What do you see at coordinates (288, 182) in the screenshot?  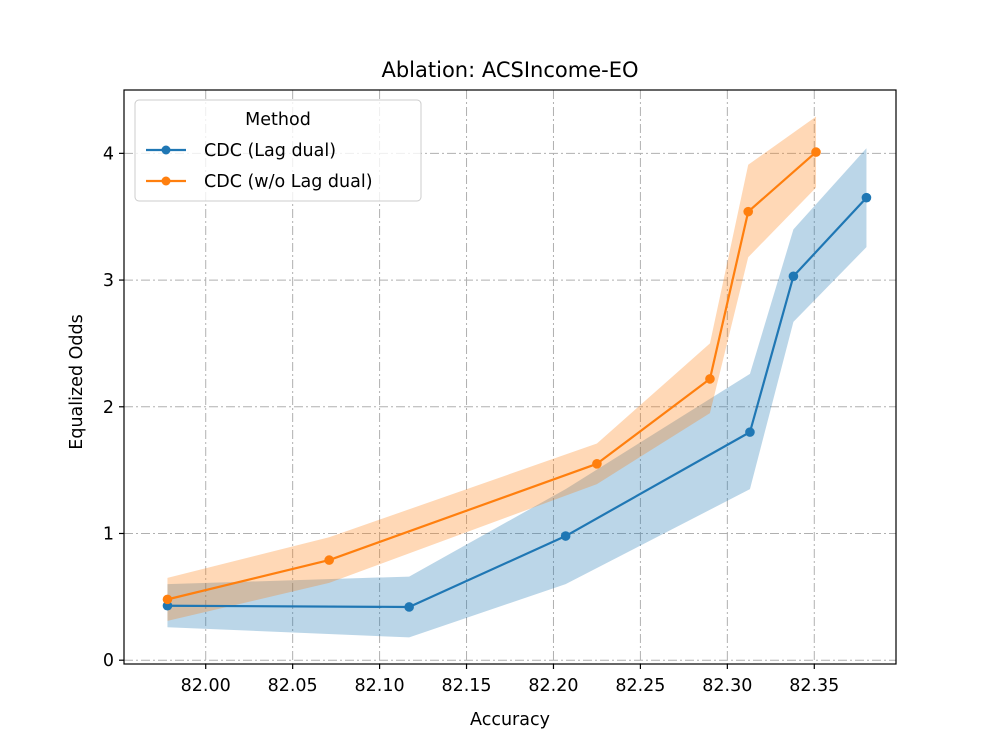 I see `legend-label-wo-lag-dual: CDC (w/o Lag dual)` at bounding box center [288, 182].